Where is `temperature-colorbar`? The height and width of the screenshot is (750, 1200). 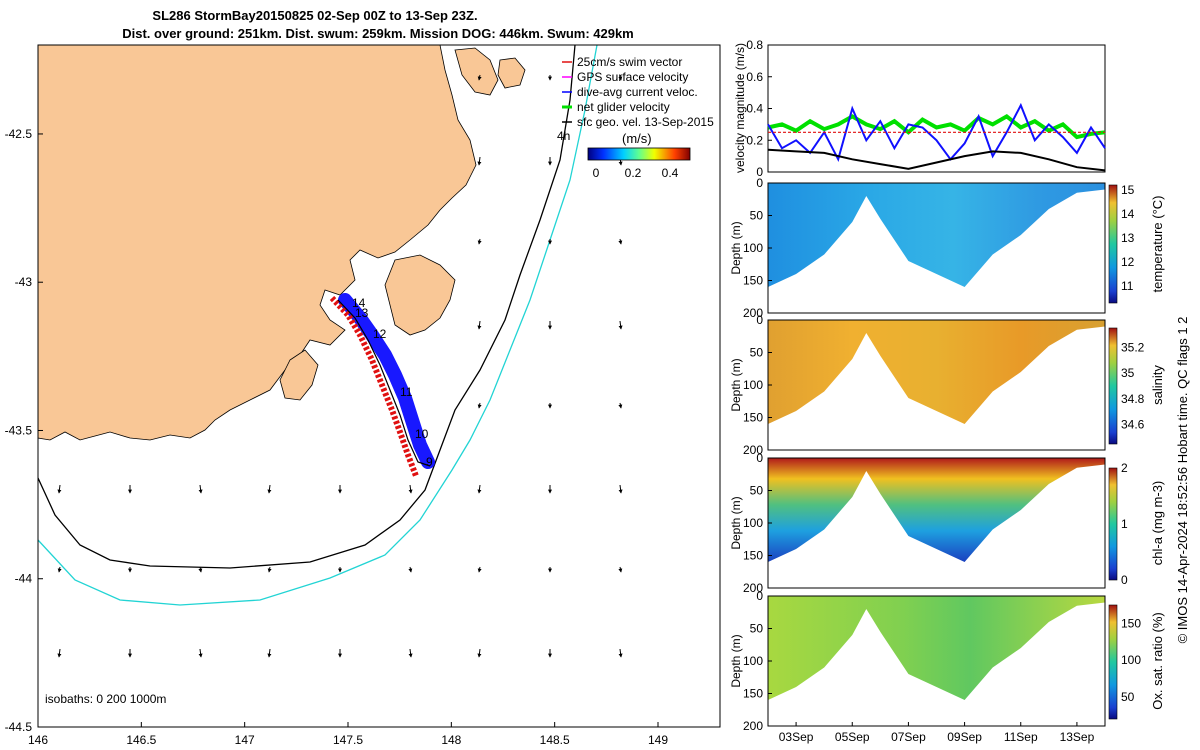
temperature-colorbar is located at coordinates (1113, 244).